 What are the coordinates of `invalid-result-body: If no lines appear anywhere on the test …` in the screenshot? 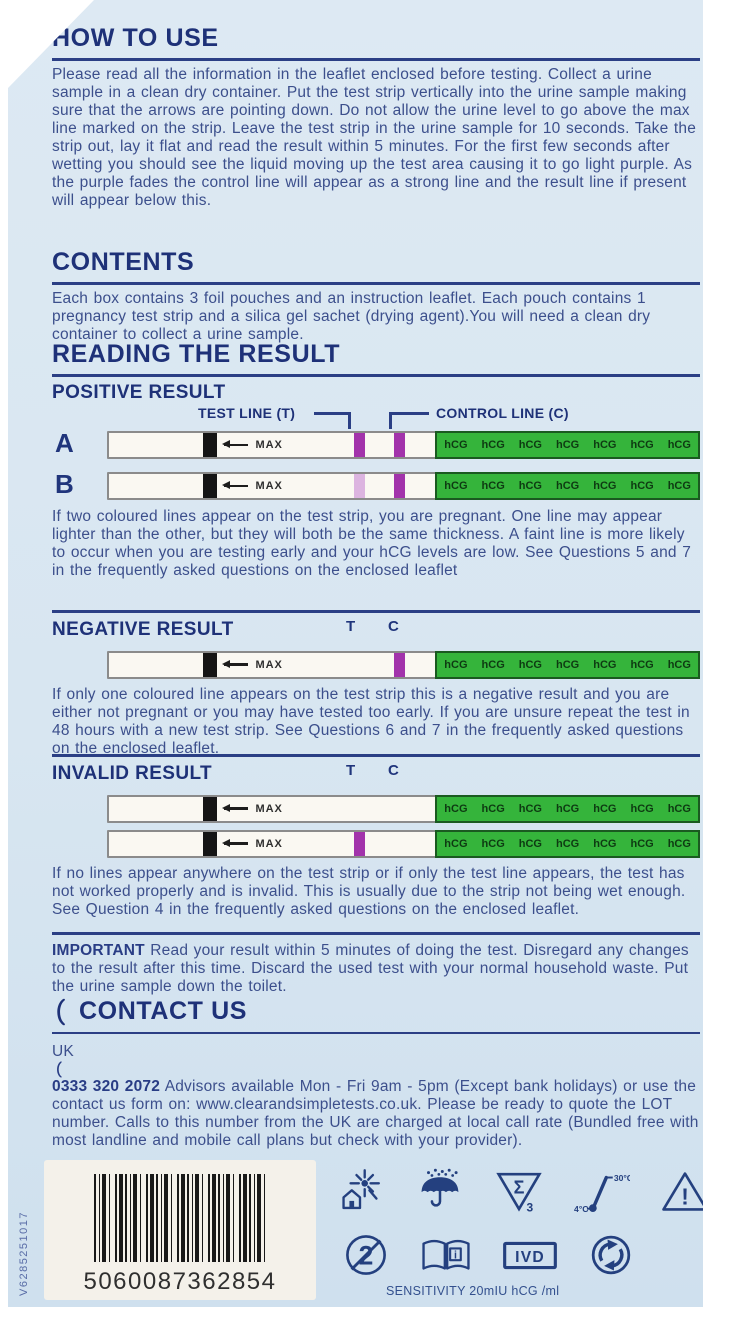 It's located at (369, 891).